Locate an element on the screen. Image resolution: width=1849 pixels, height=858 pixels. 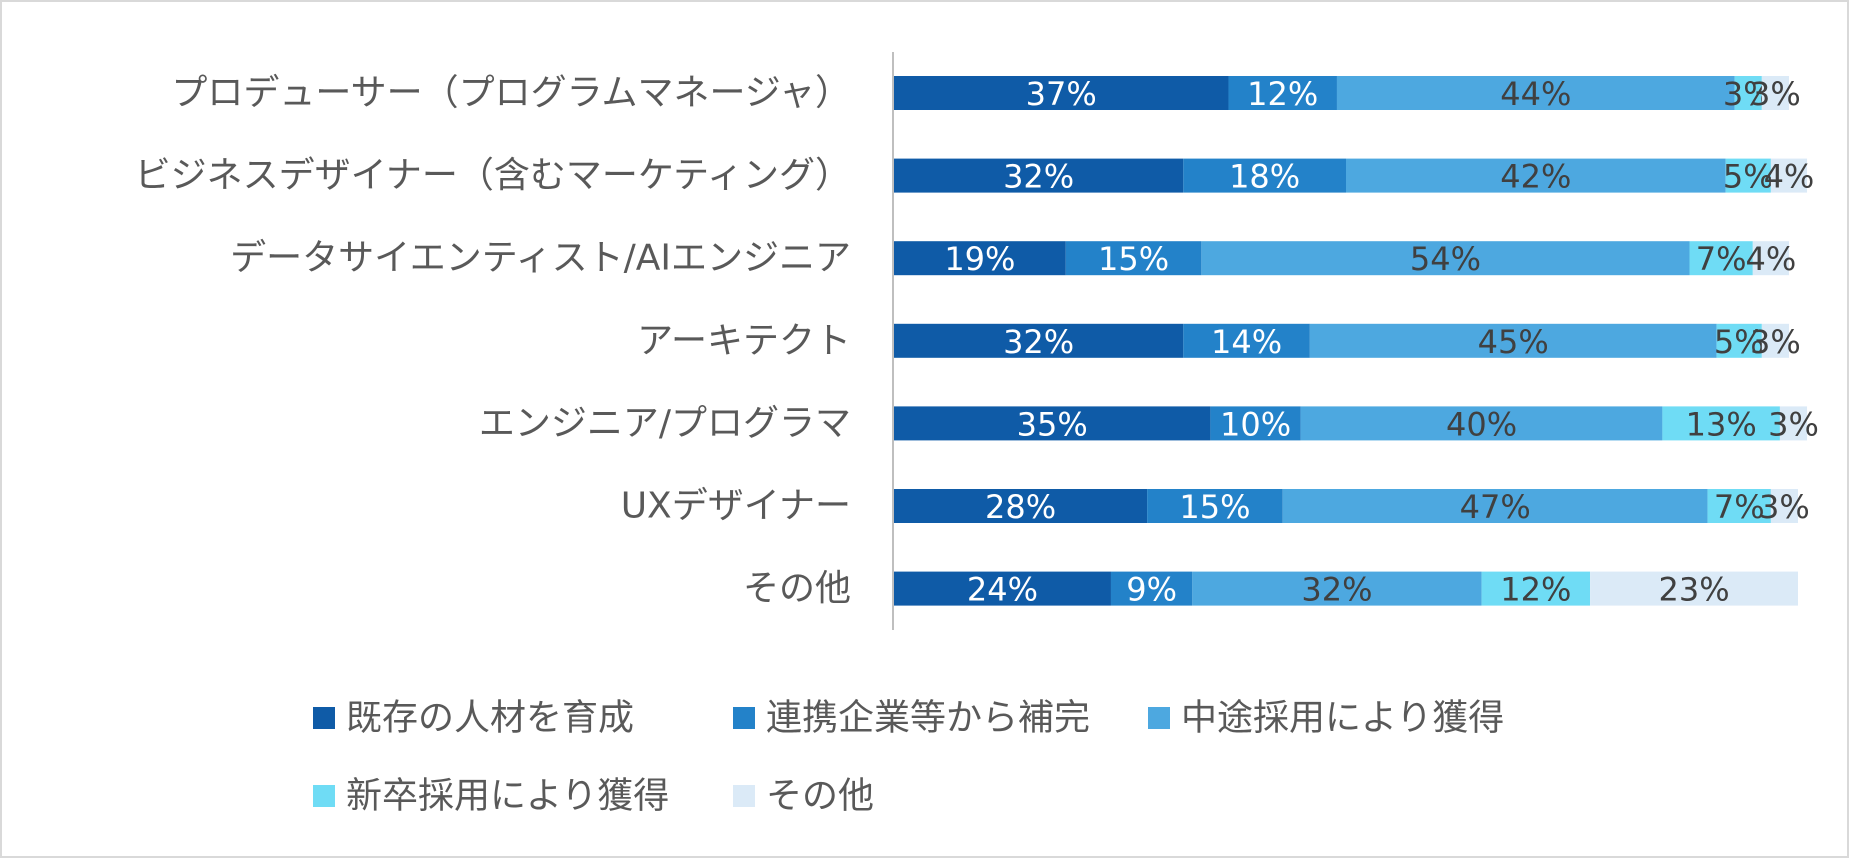
data-label: 45% is located at coordinates (1513, 342).